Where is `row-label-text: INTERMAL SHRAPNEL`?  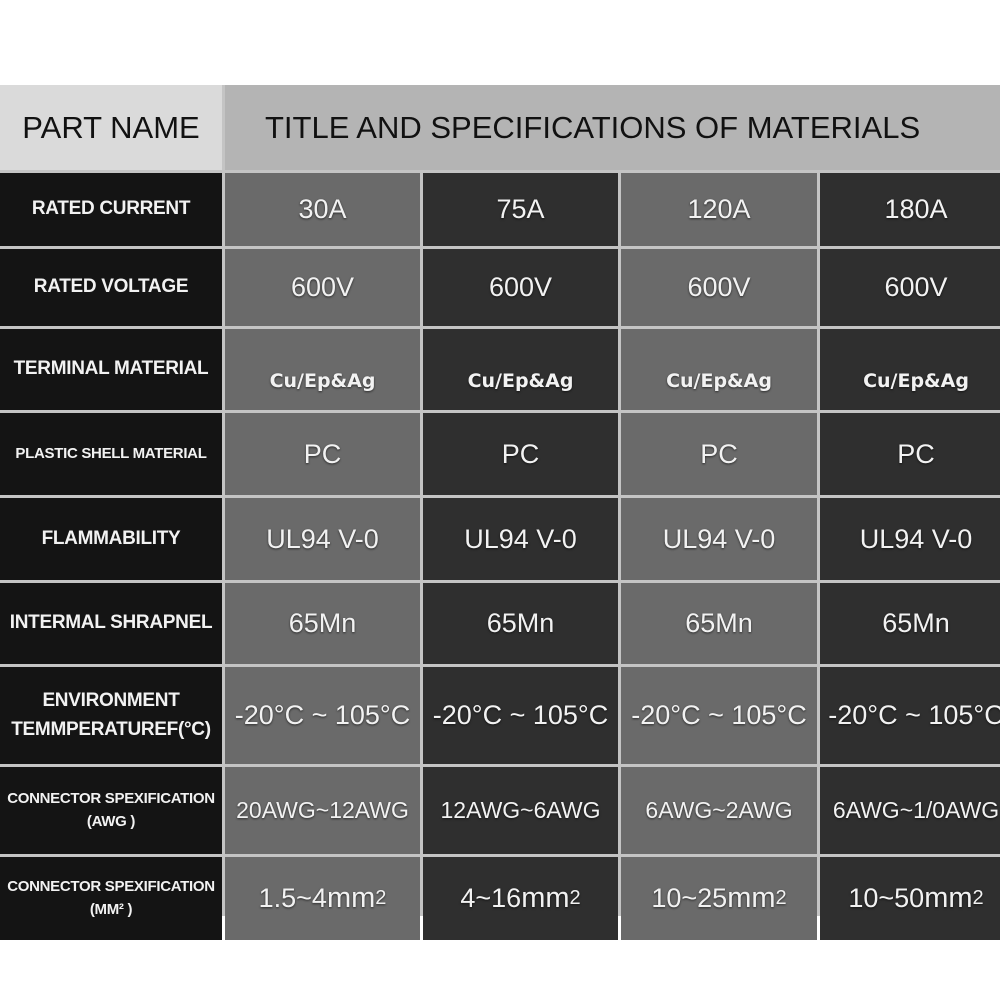
row-label-text: INTERMAL SHRAPNEL is located at coordinates (111, 623).